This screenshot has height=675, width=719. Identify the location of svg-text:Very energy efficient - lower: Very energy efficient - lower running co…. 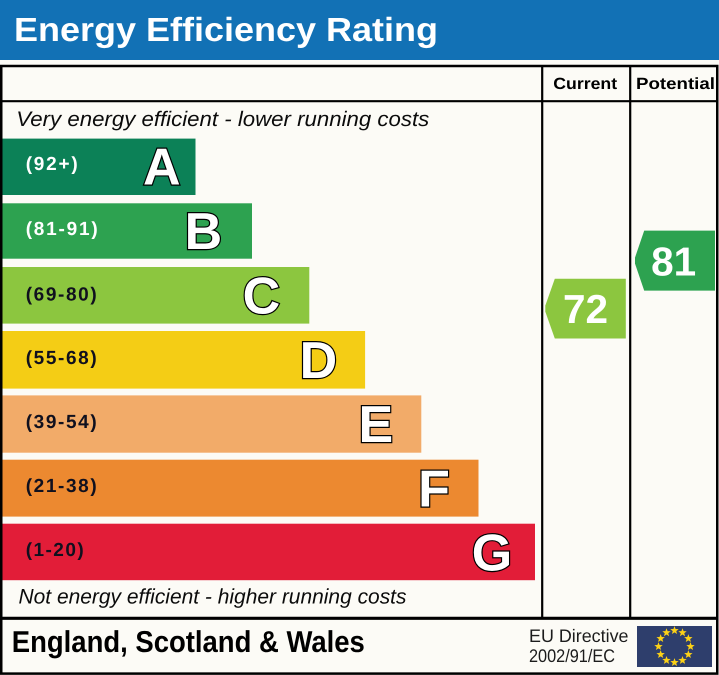
(223, 119).